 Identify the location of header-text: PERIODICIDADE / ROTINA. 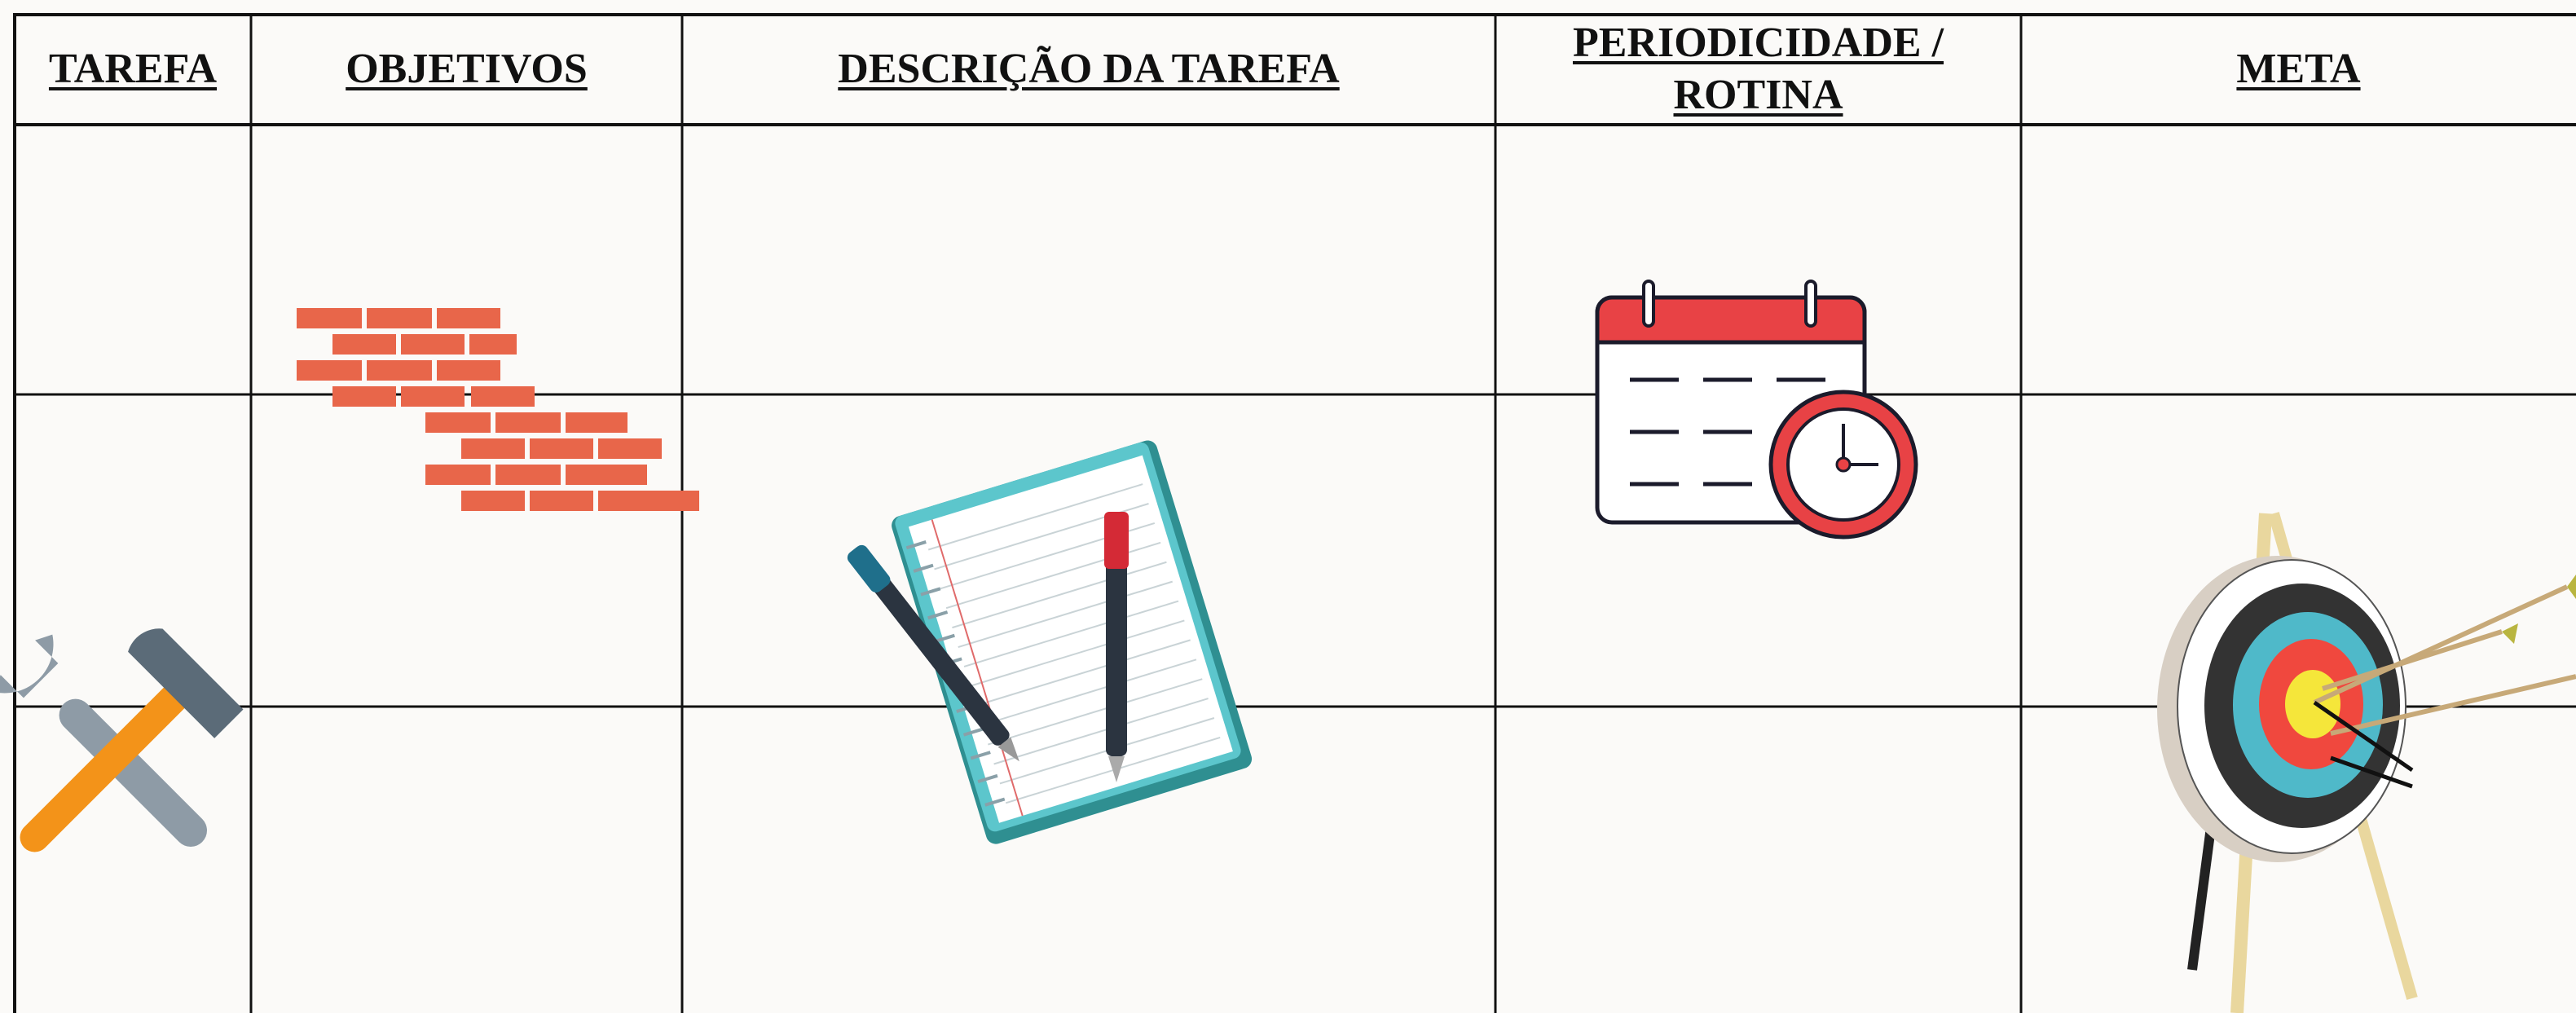
(1758, 68).